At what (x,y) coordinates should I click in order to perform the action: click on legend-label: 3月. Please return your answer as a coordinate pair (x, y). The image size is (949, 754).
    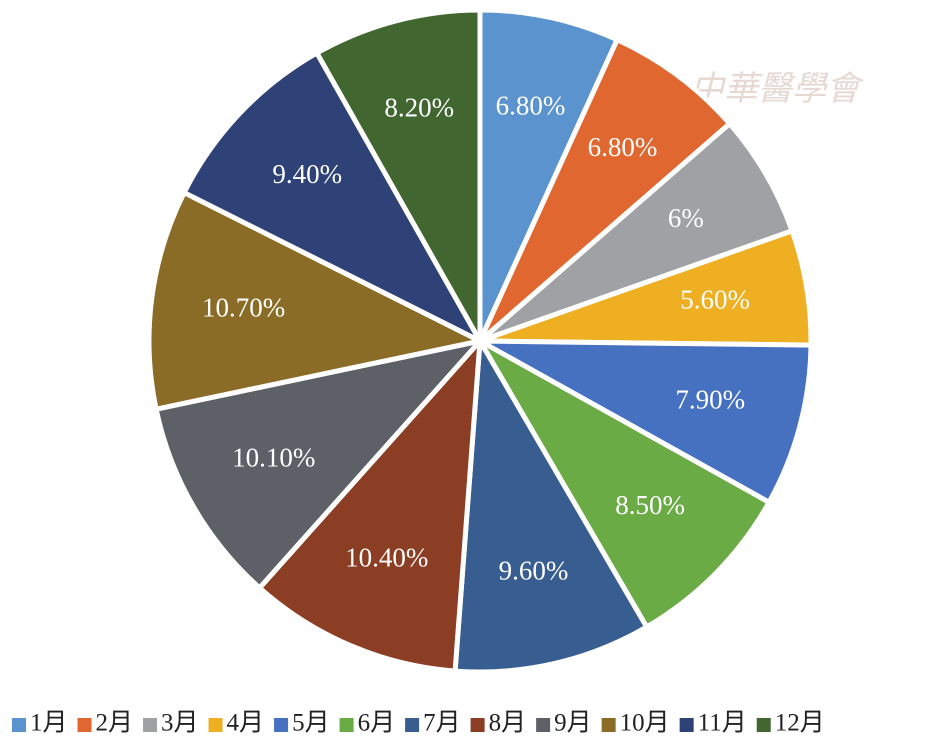
    Looking at the image, I should click on (180, 723).